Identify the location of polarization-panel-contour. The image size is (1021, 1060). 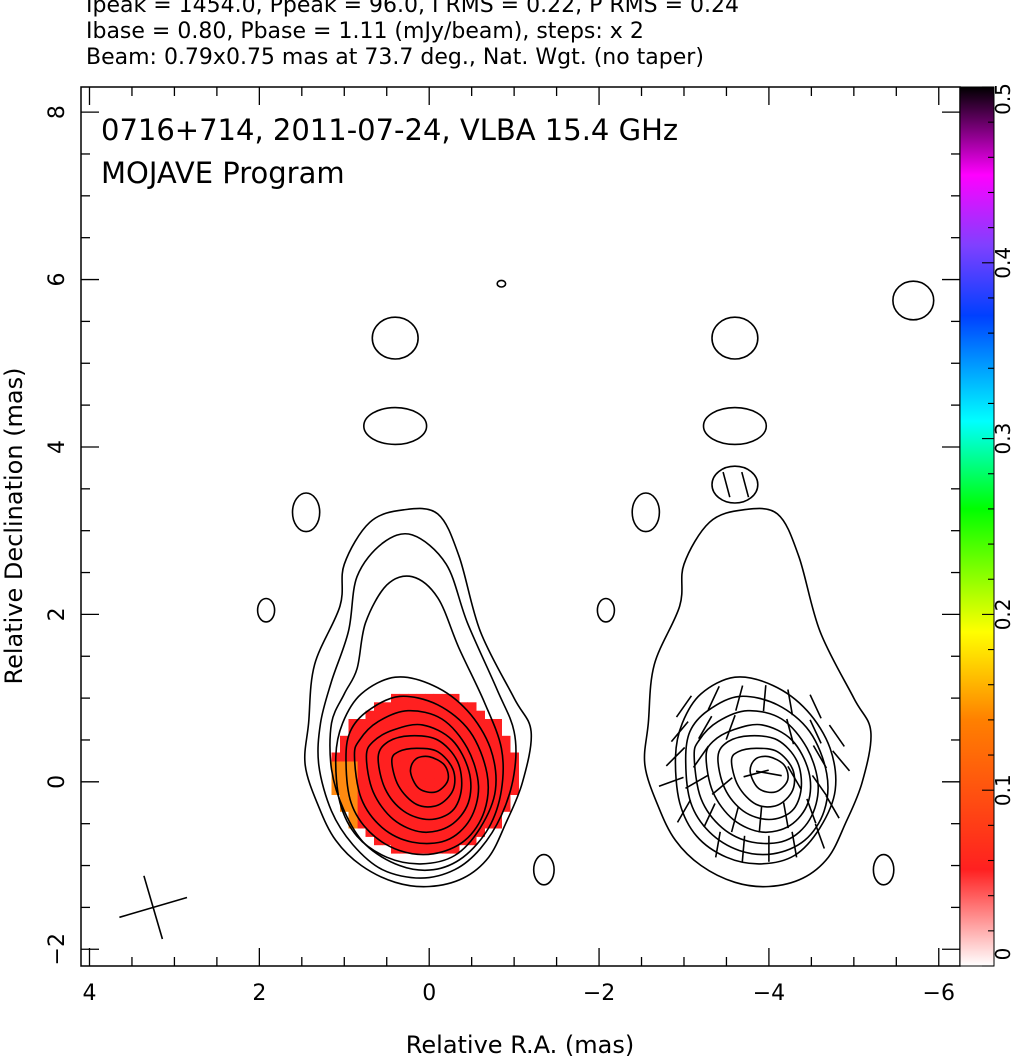
(763, 777).